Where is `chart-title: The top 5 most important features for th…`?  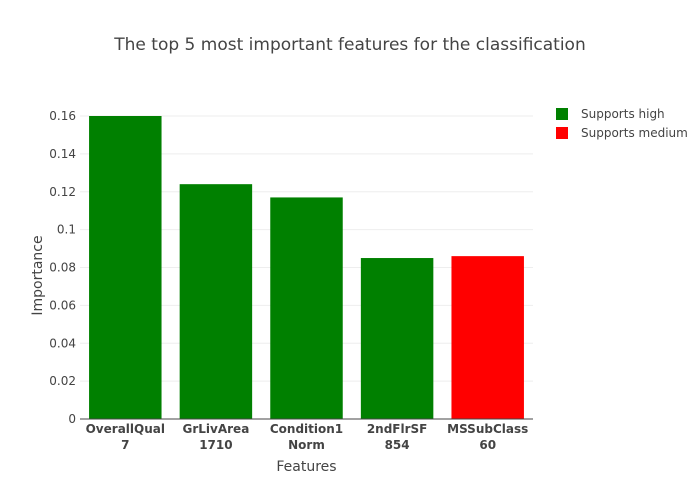 chart-title: The top 5 most important features for th… is located at coordinates (349, 45).